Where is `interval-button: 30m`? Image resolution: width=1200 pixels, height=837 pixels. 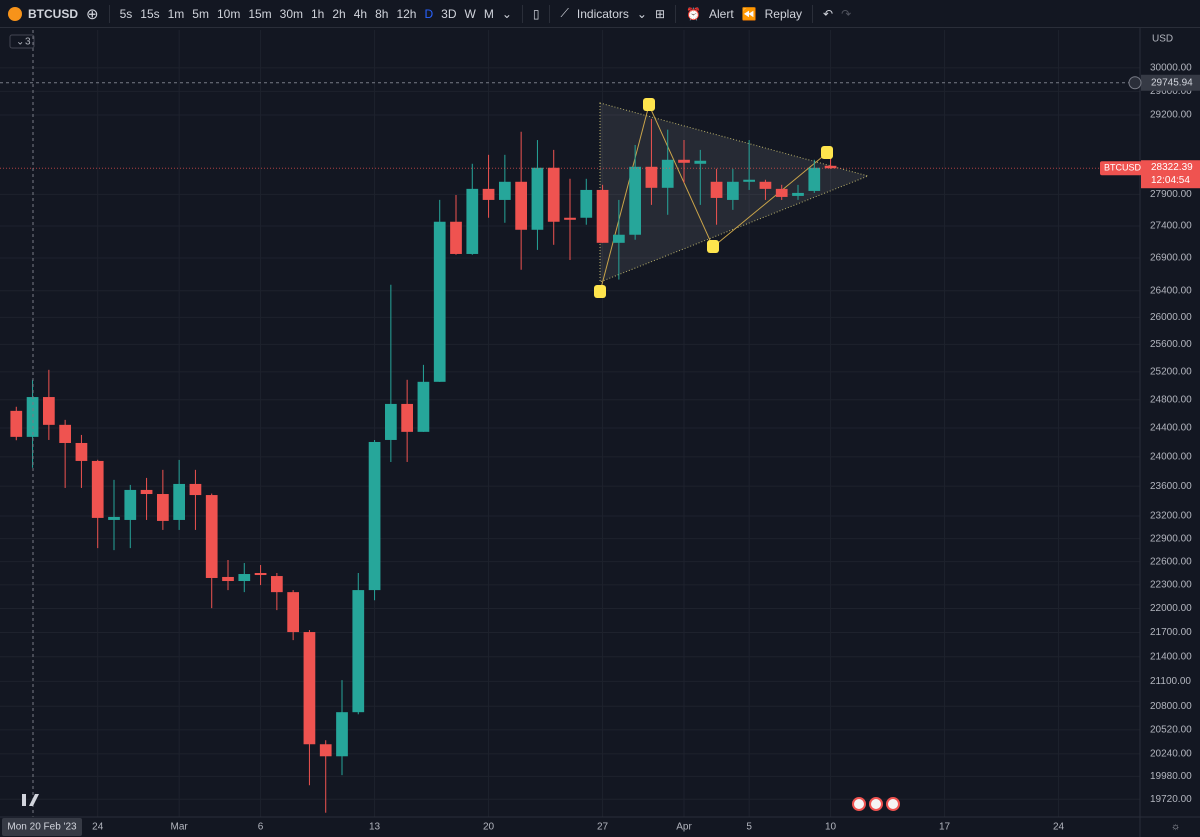
interval-button: 30m is located at coordinates (291, 13).